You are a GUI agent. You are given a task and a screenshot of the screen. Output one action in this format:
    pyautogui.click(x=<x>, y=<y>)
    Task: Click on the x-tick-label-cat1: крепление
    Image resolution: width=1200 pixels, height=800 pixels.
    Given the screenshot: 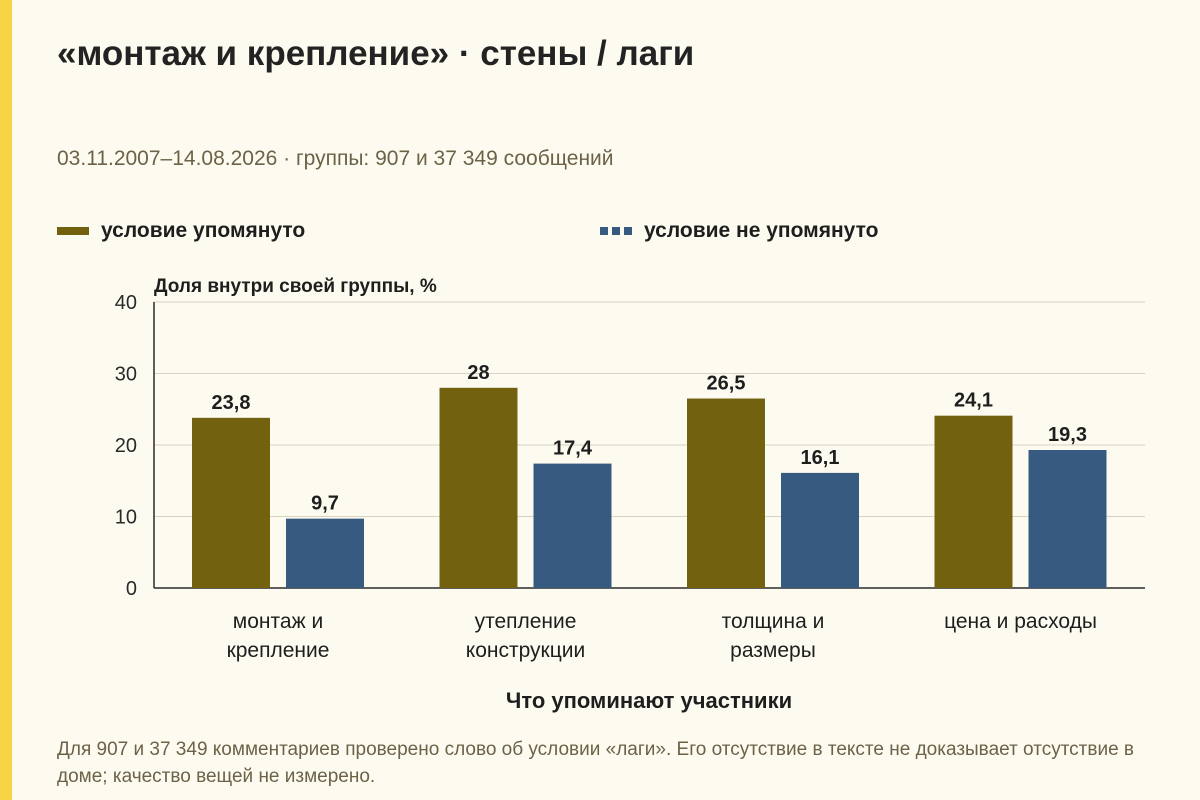 What is the action you would take?
    pyautogui.click(x=278, y=650)
    